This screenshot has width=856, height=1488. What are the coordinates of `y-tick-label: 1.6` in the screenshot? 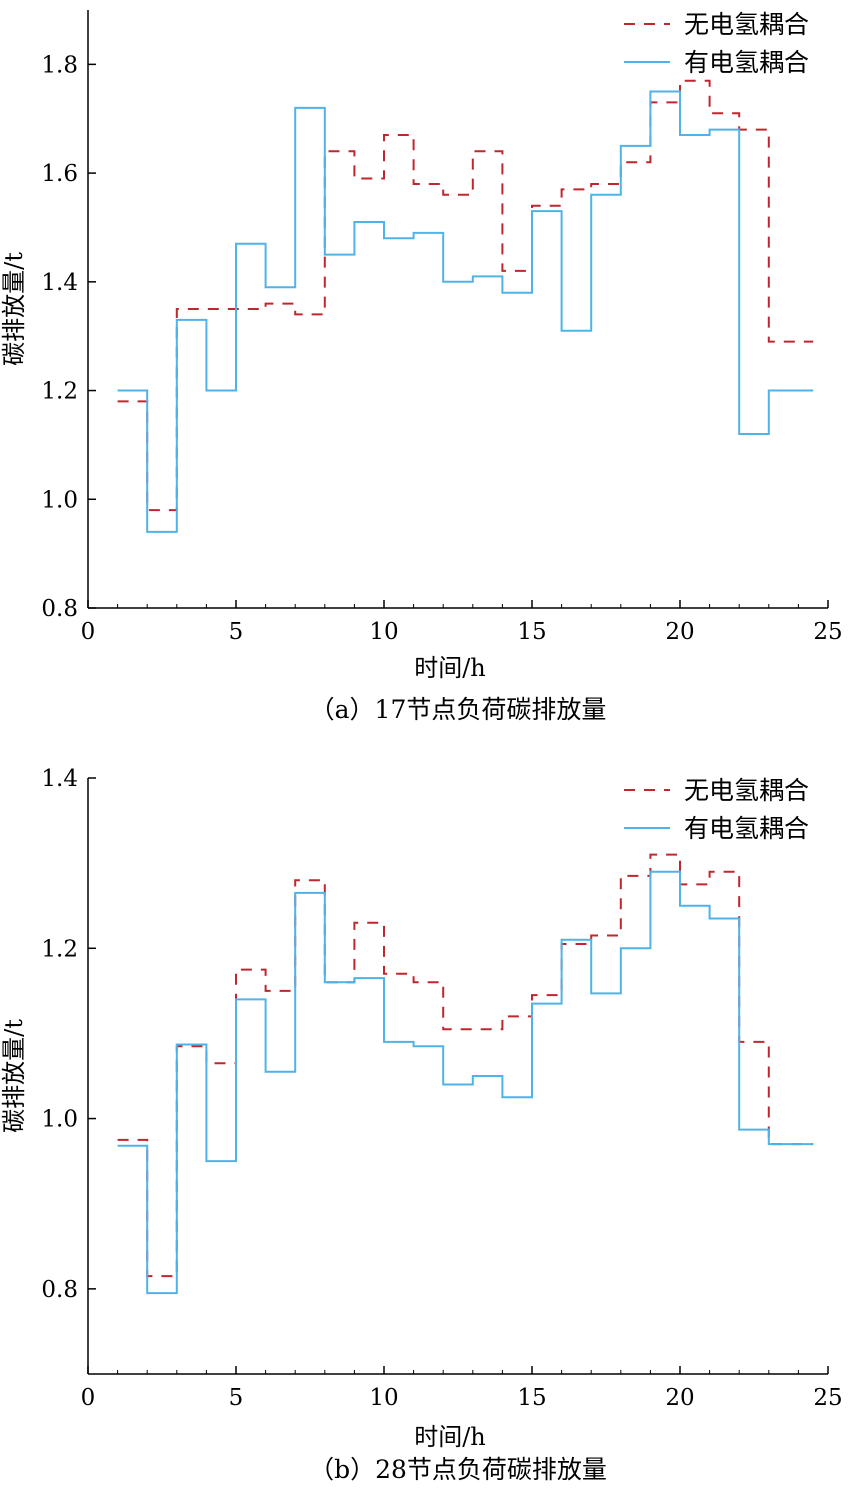 It's located at (59, 174).